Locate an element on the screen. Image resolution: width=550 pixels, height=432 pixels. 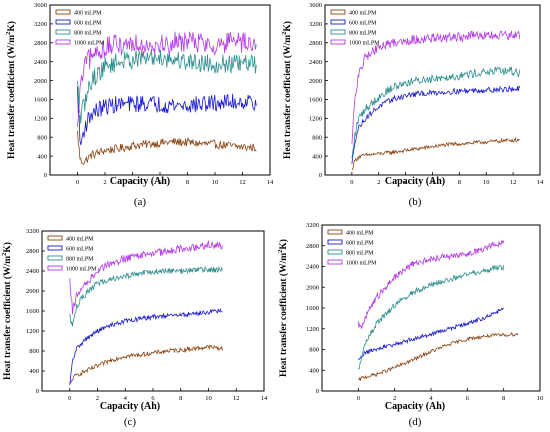
legend-label: 600 mLPM is located at coordinates (363, 24).